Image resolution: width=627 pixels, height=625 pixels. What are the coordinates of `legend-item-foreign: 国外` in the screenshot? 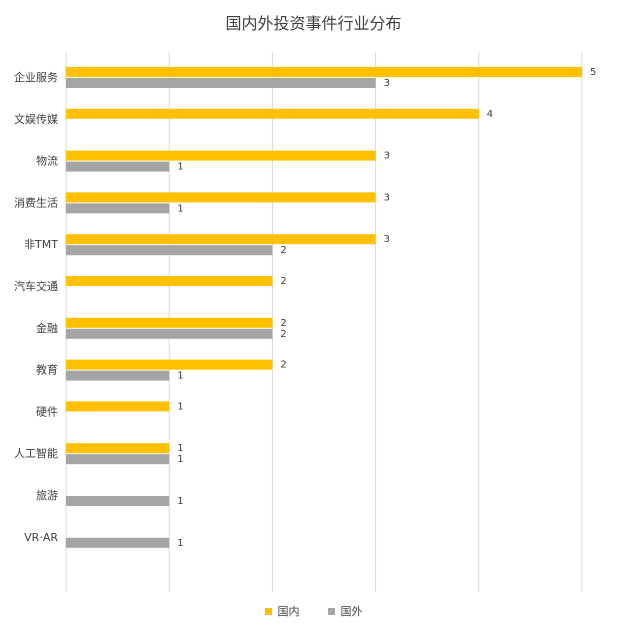 It's located at (345, 611).